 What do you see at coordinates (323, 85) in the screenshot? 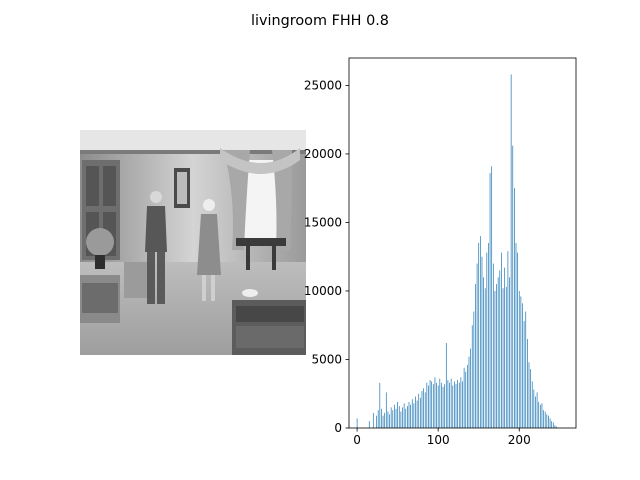
I see `y-tick-label: 25000` at bounding box center [323, 85].